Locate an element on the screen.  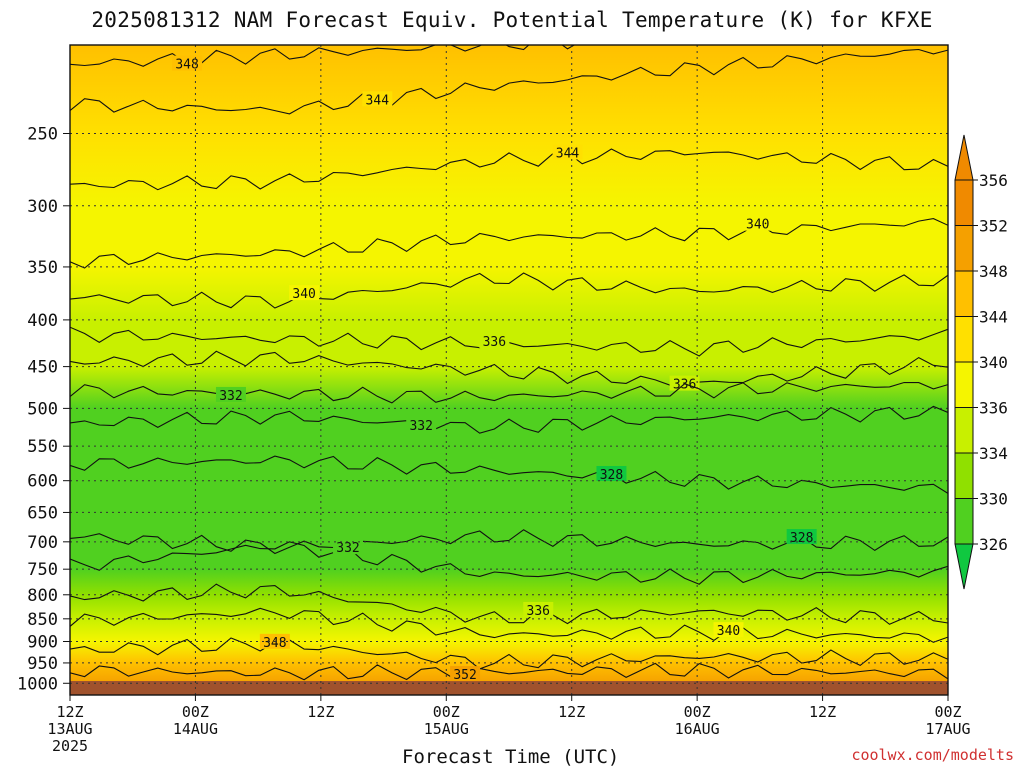
y-tick-label: 250 is located at coordinates (42, 134).